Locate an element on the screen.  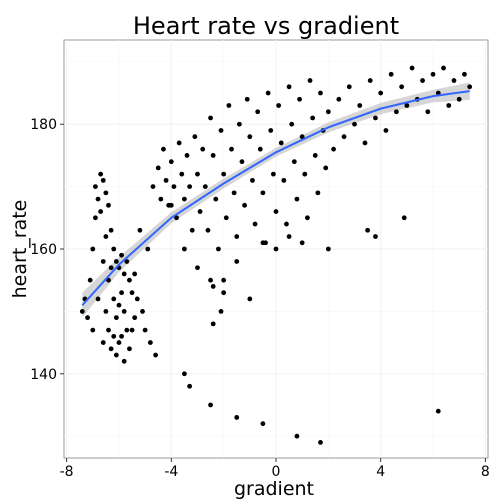
y-axis-title: heart_rate is located at coordinates (20, 249).